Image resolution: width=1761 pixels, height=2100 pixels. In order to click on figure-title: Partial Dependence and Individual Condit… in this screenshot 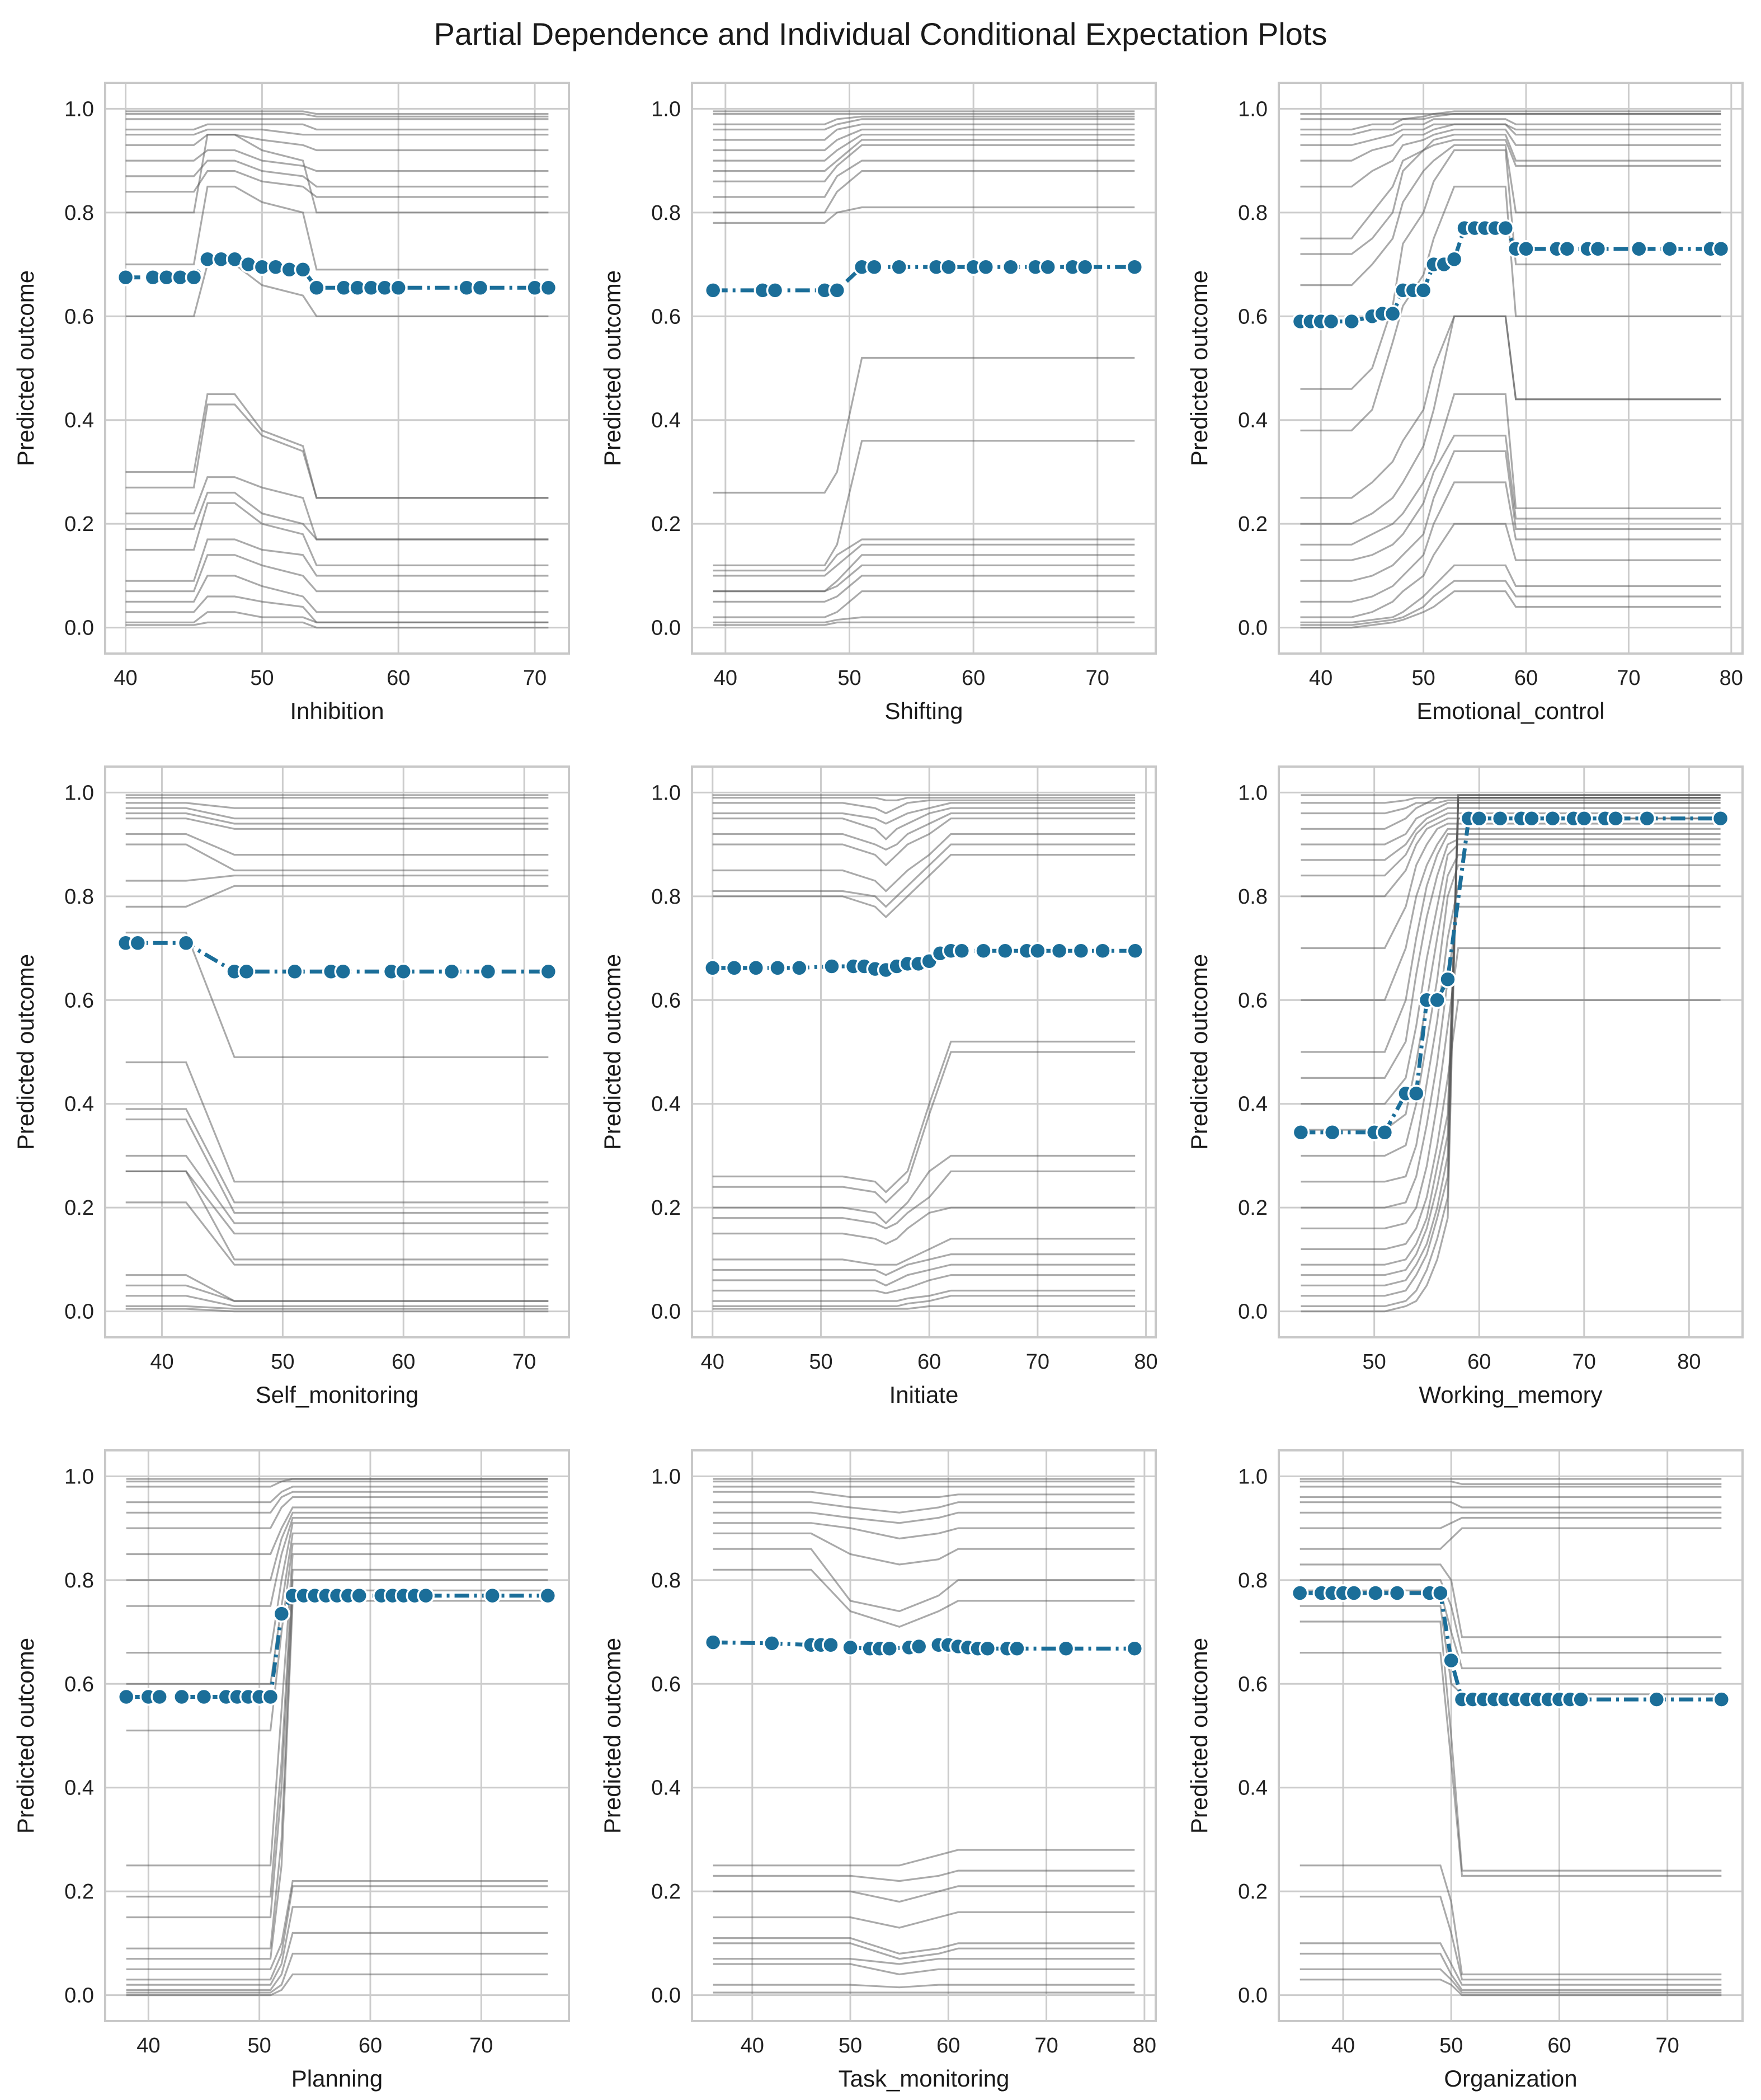, I will do `click(880, 33)`.